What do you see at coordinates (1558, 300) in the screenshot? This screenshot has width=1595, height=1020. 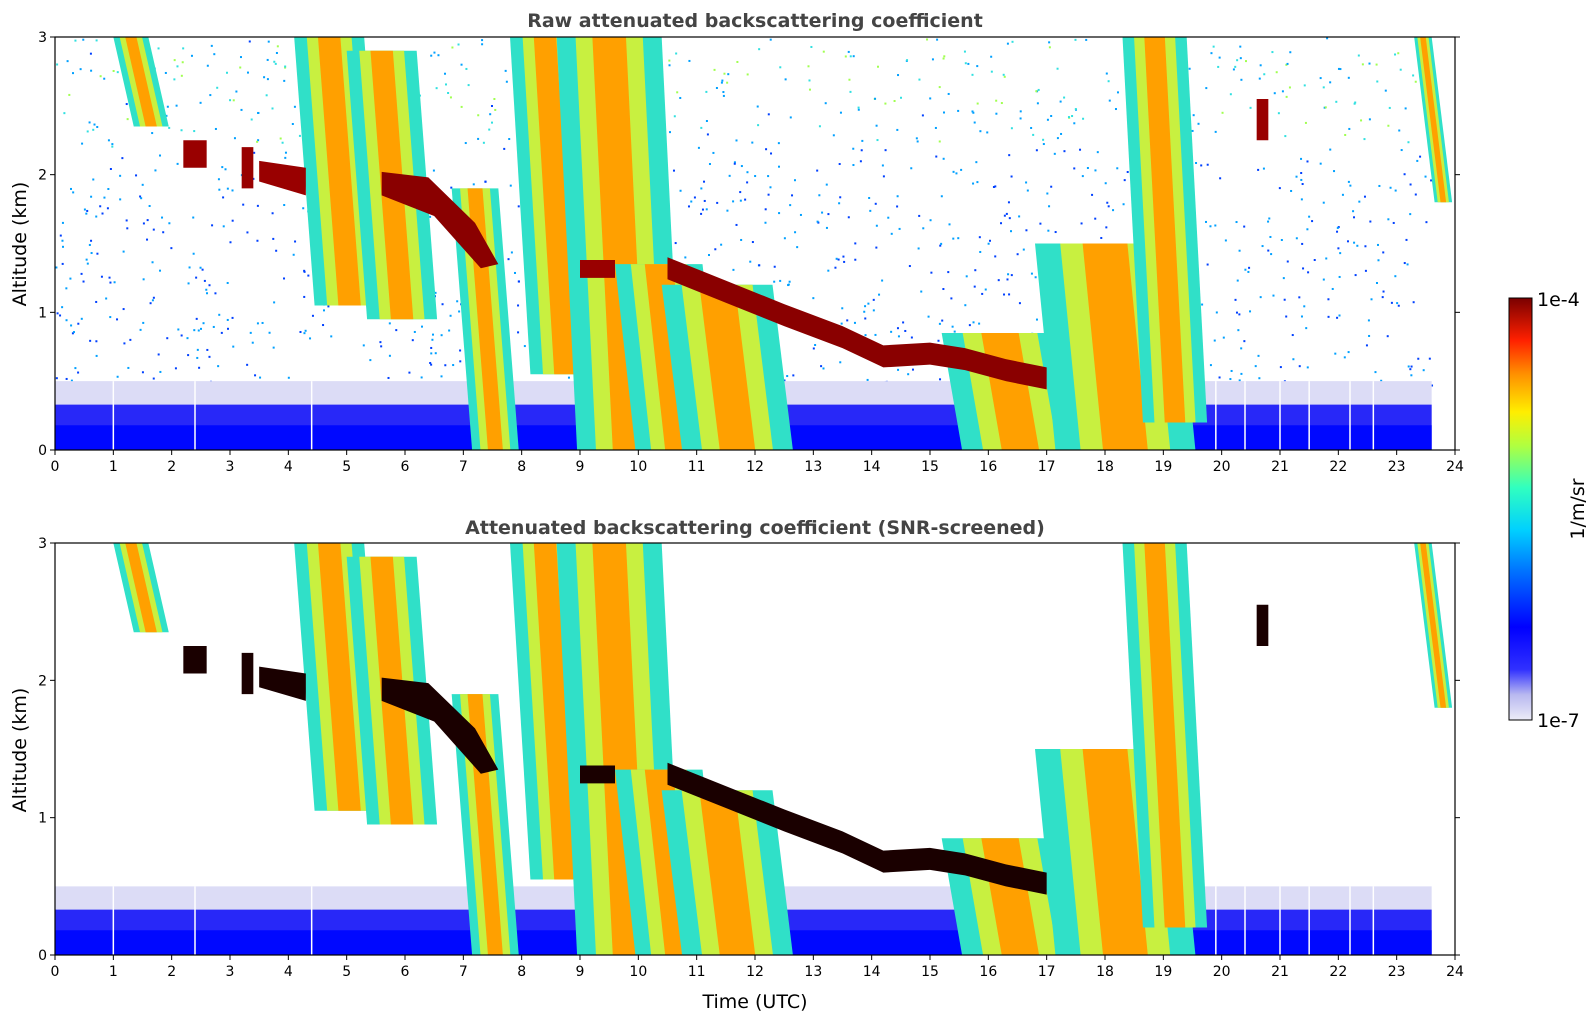 I see `colorbar-max-label: 1e-4` at bounding box center [1558, 300].